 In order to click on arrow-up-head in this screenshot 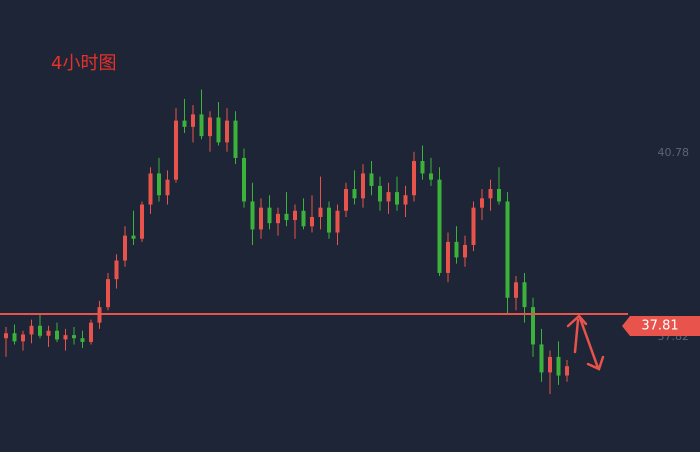, I will do `click(577, 321)`.